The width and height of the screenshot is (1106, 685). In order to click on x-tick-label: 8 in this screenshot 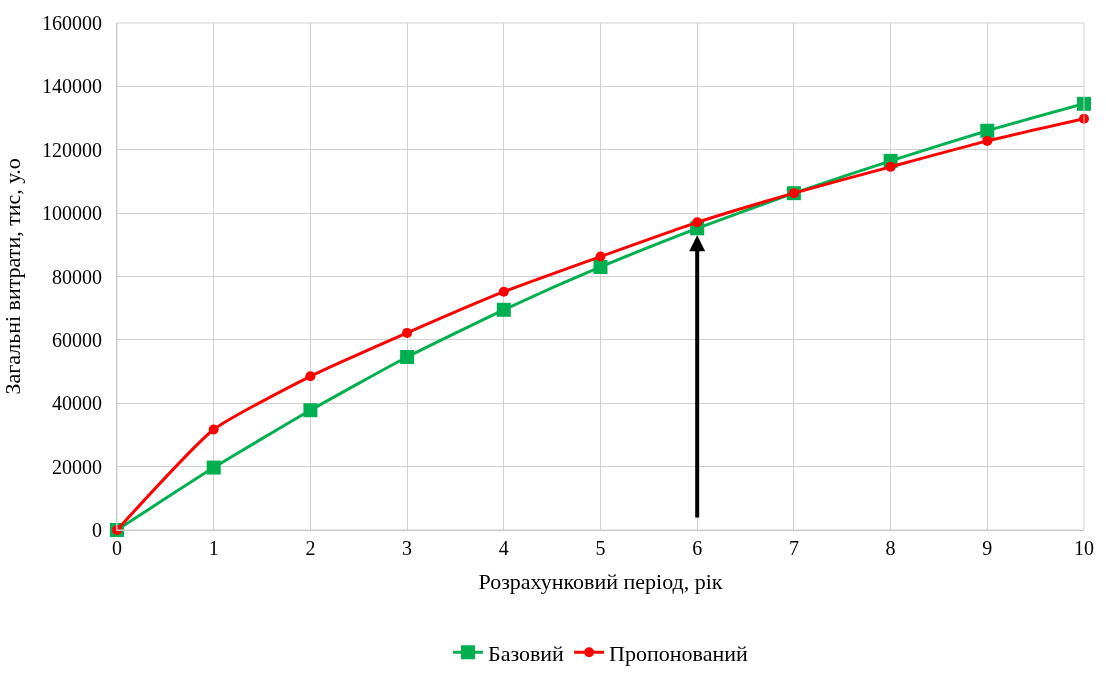, I will do `click(890, 548)`.